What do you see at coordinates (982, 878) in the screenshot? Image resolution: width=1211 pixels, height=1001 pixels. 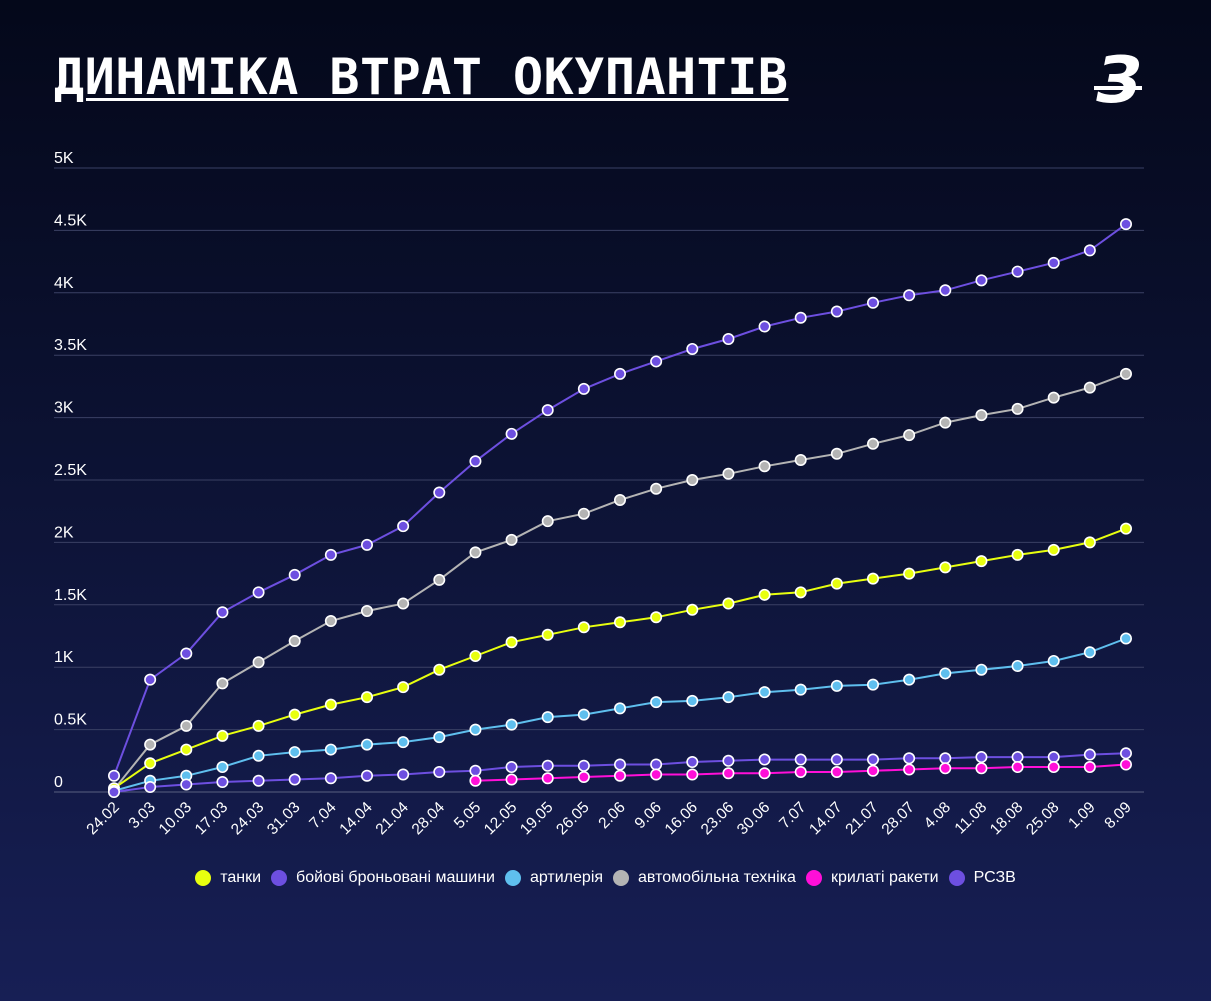 I see `legend-item: РСЗВ` at bounding box center [982, 878].